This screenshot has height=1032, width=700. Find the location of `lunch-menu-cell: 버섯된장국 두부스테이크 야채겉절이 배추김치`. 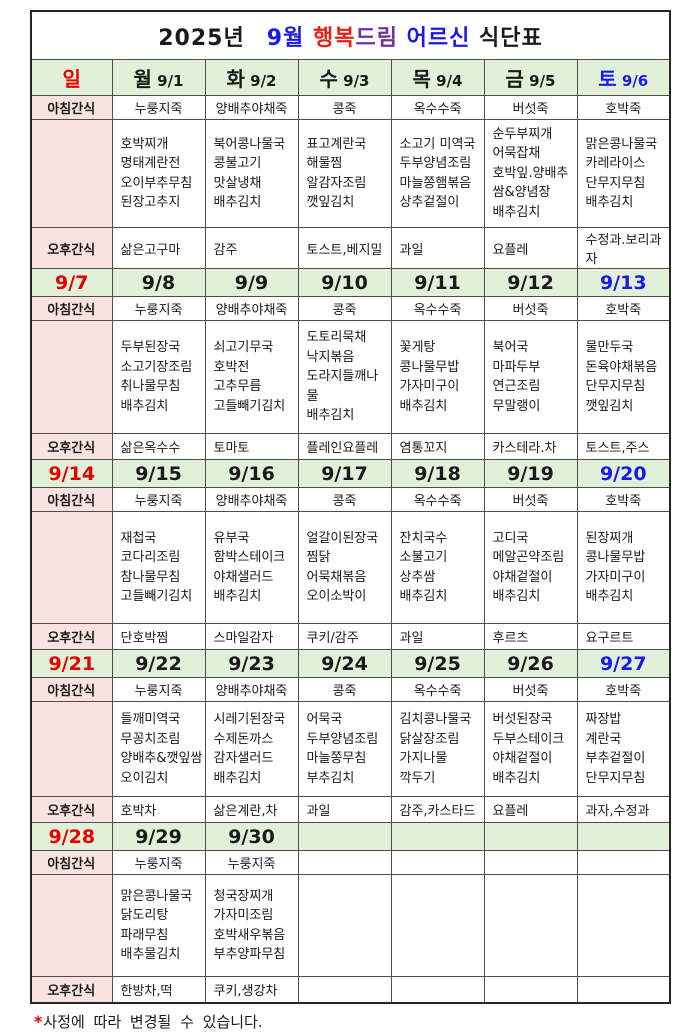

lunch-menu-cell: 버섯된장국 두부스테이크 야채겉절이 배추김치 is located at coordinates (530, 749).